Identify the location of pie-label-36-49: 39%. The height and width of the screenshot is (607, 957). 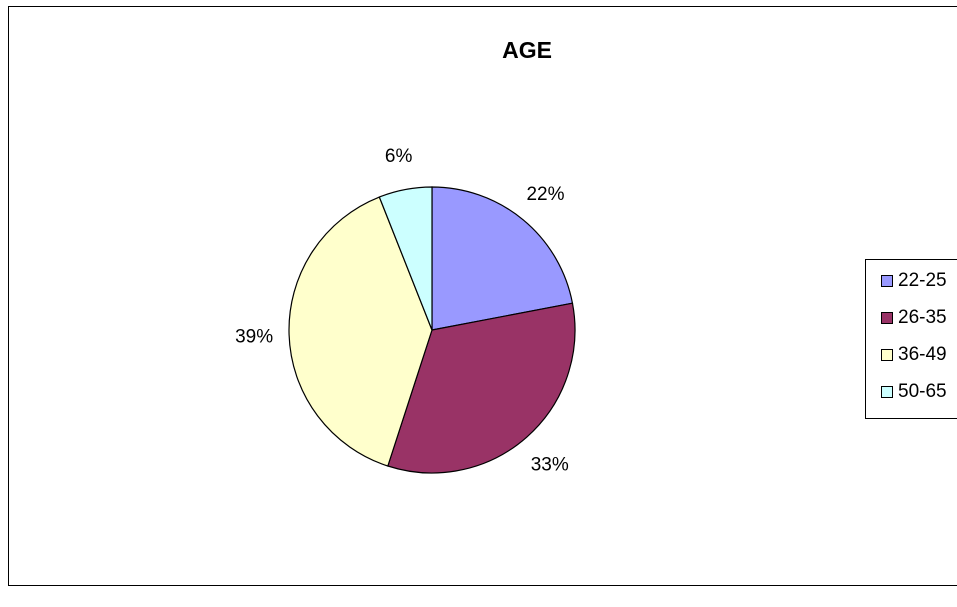
(254, 337).